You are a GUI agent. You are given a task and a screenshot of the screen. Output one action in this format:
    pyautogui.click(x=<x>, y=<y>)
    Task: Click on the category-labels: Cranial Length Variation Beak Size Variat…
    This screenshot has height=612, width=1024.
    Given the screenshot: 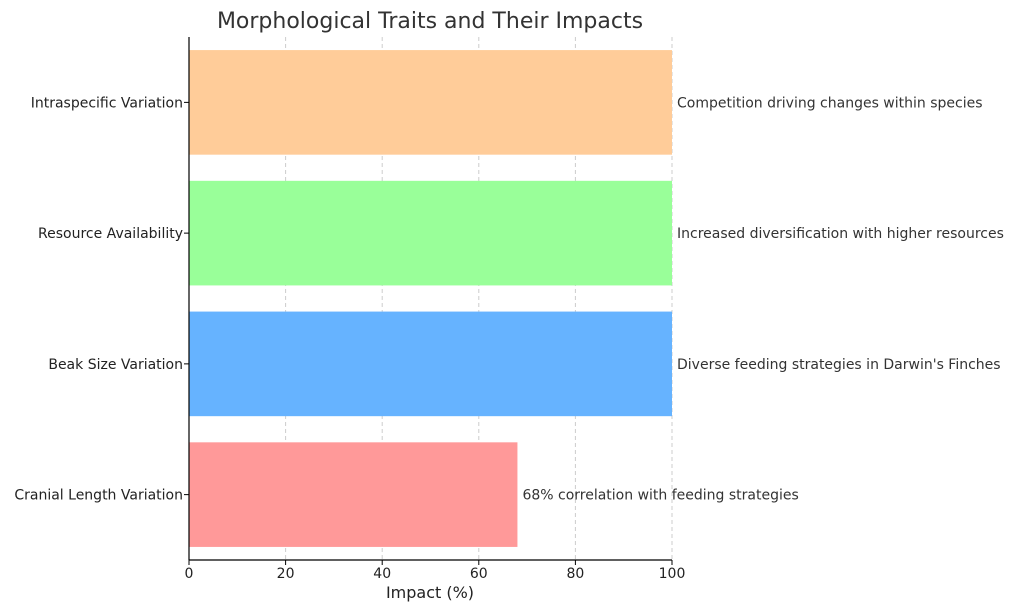 What is the action you would take?
    pyautogui.click(x=101, y=299)
    